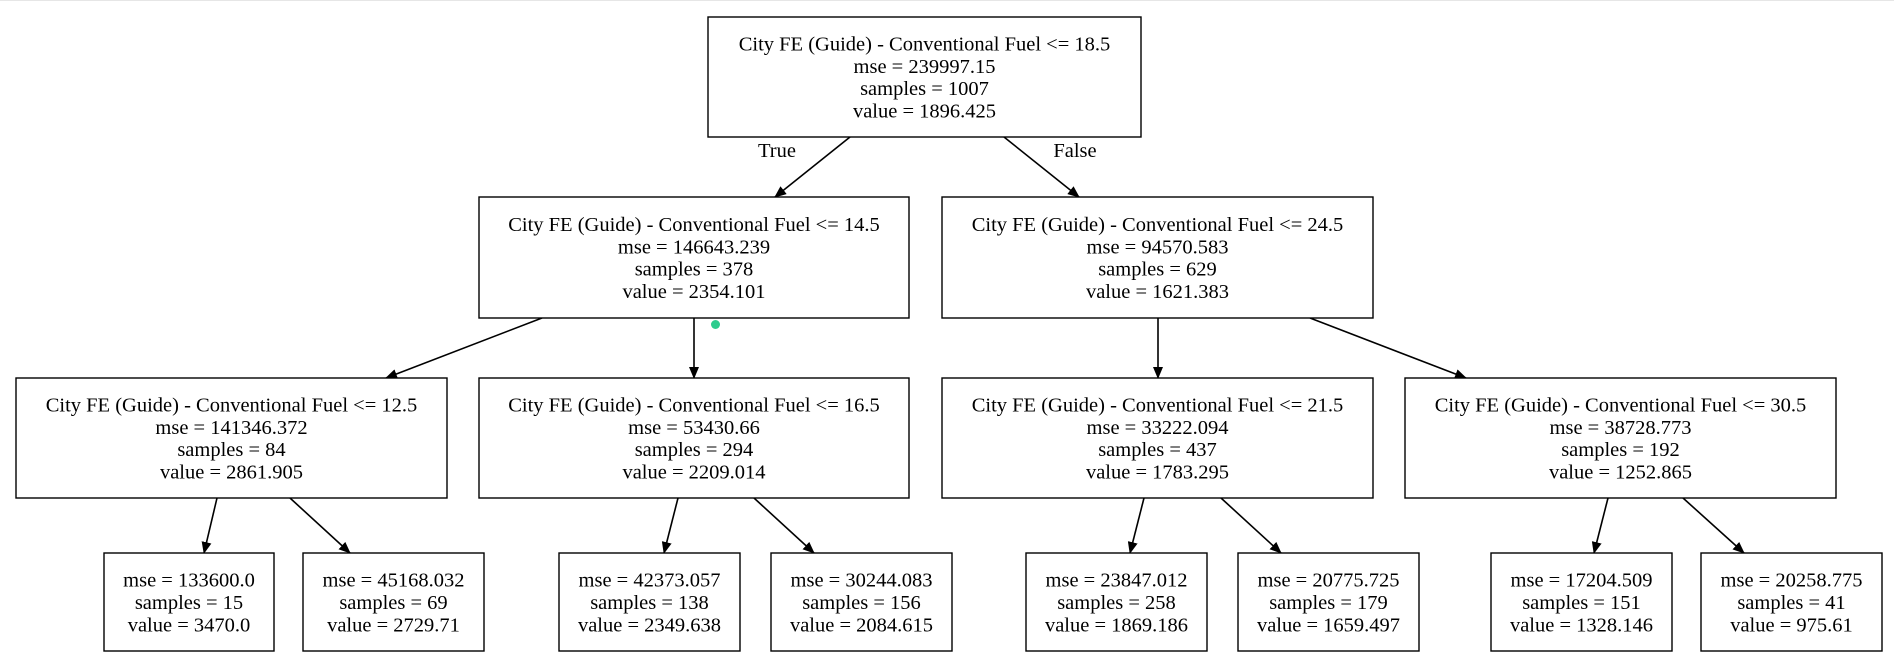  Describe the element at coordinates (925, 67) in the screenshot. I see `mse-value: mse = 239997.15` at that location.